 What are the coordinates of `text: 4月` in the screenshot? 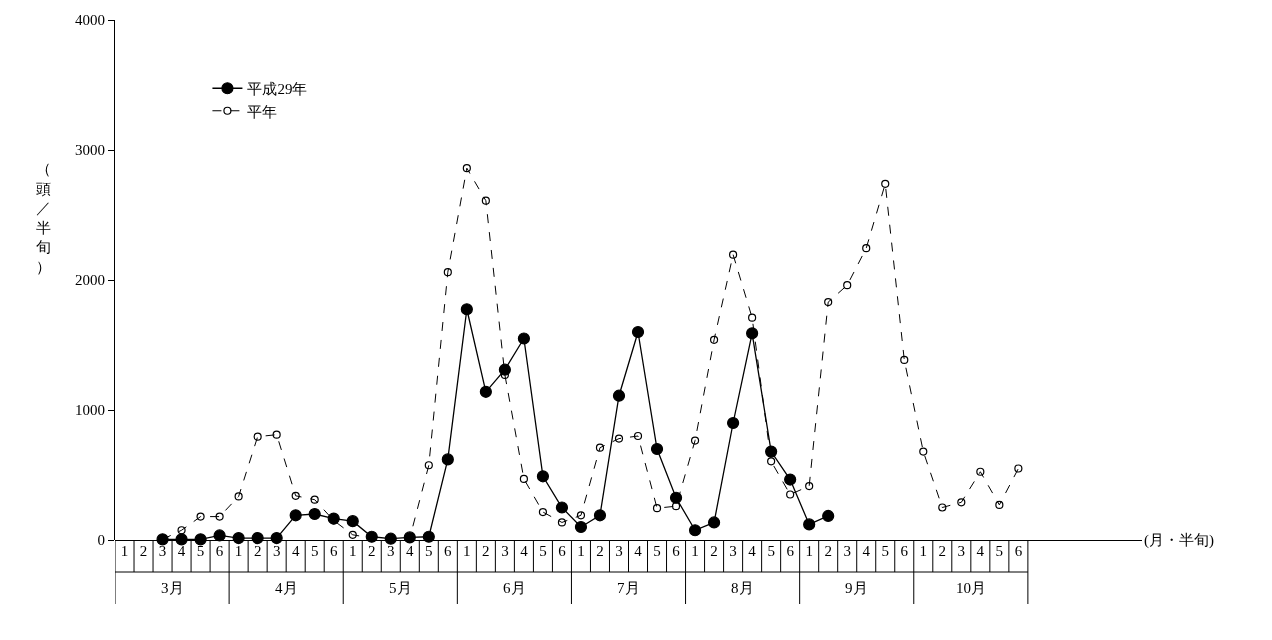 It's located at (286, 588).